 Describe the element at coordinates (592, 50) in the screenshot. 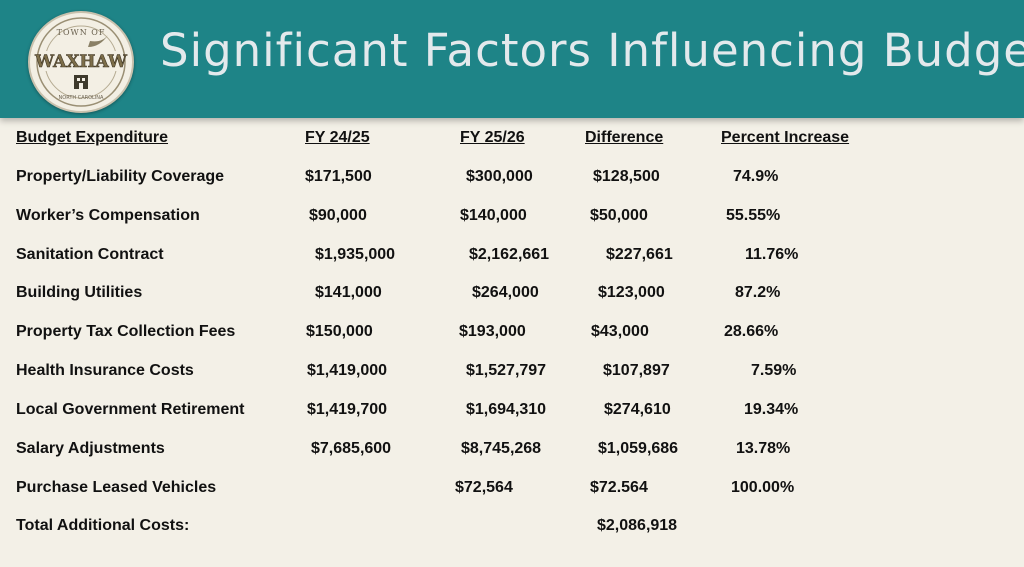

I see `page-title: Significant Factors Influencing Budget` at that location.